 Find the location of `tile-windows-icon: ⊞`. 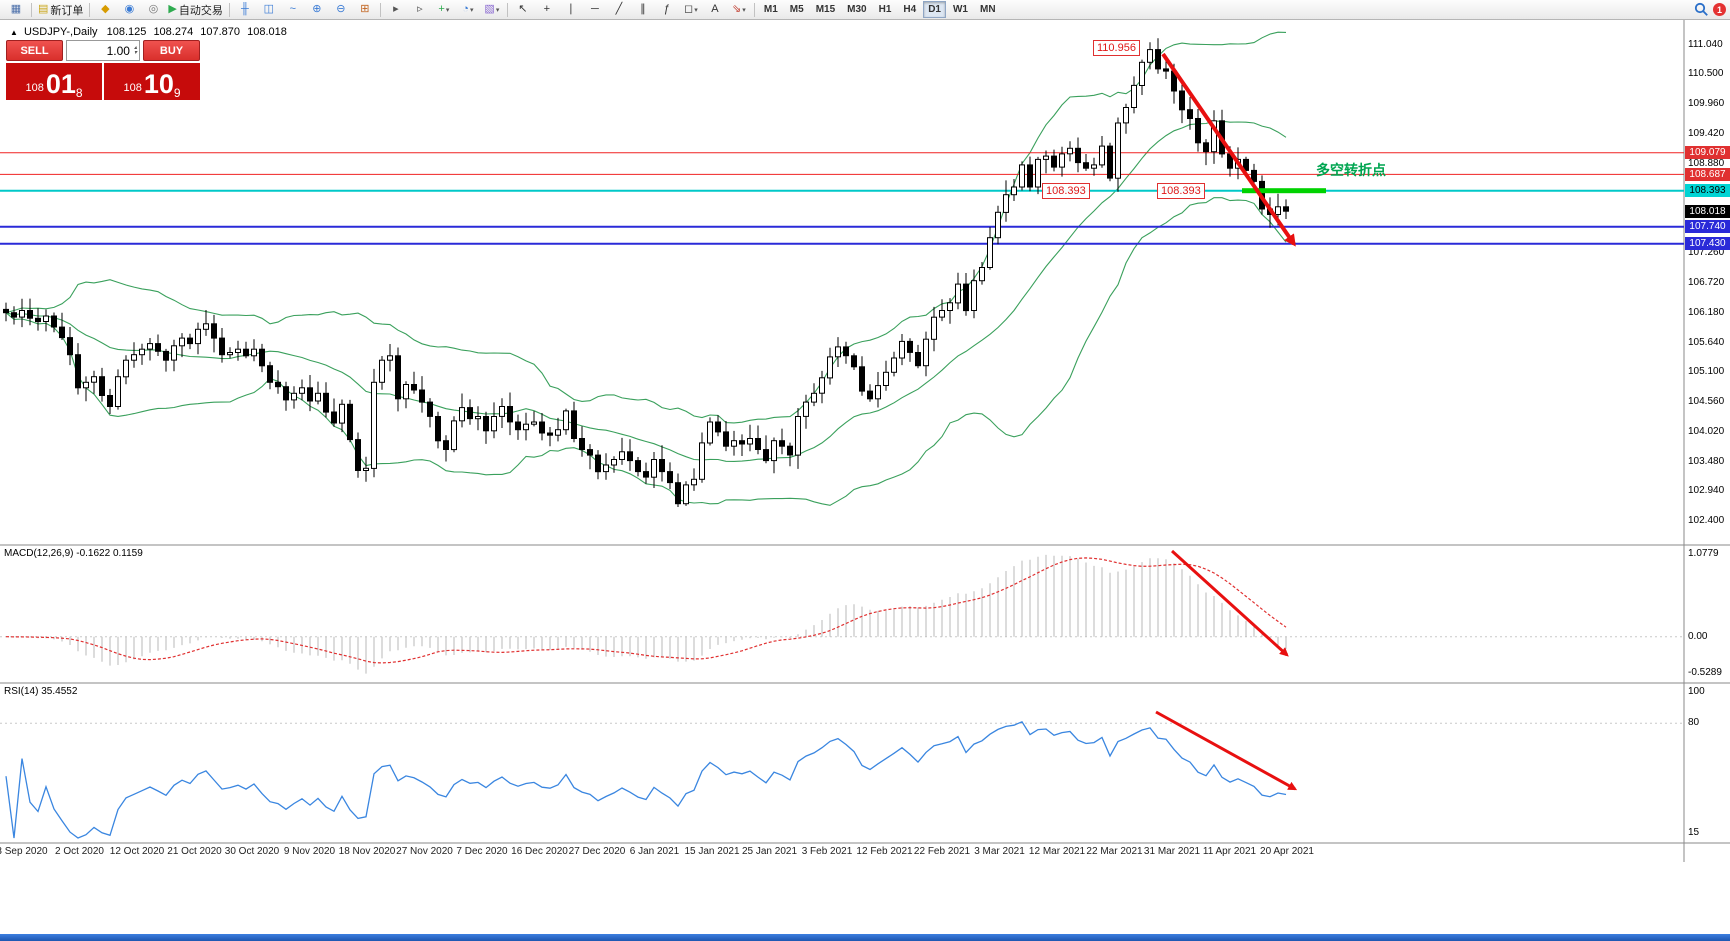

tile-windows-icon: ⊞ is located at coordinates (365, 9).